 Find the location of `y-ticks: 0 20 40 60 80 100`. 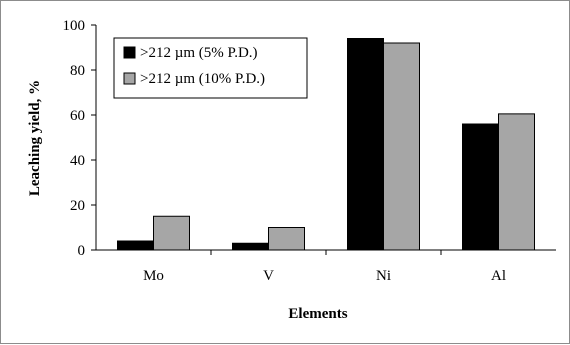

y-ticks: 0 20 40 60 80 100 is located at coordinates (79, 138).